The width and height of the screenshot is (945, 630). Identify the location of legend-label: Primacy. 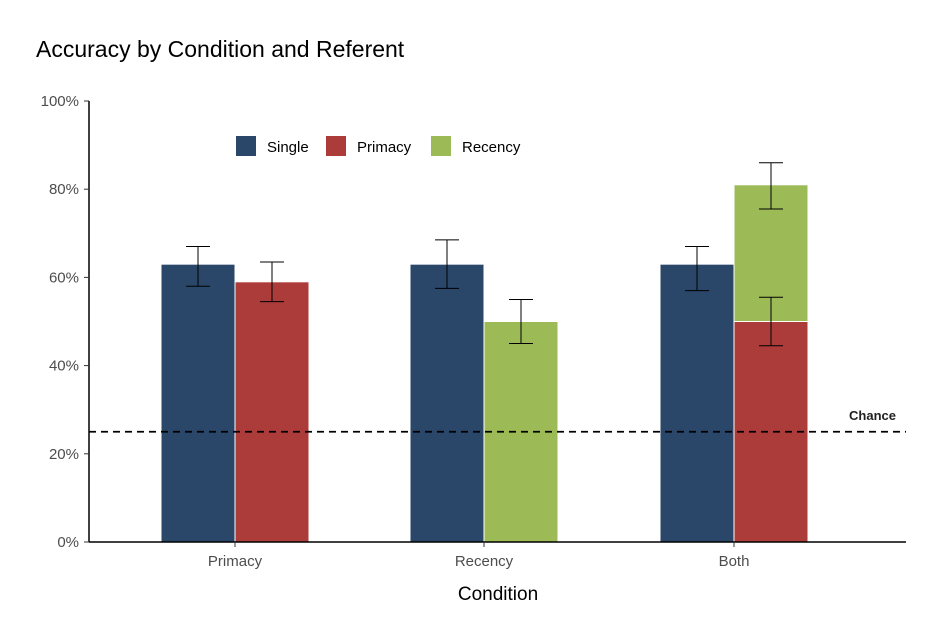
(384, 147).